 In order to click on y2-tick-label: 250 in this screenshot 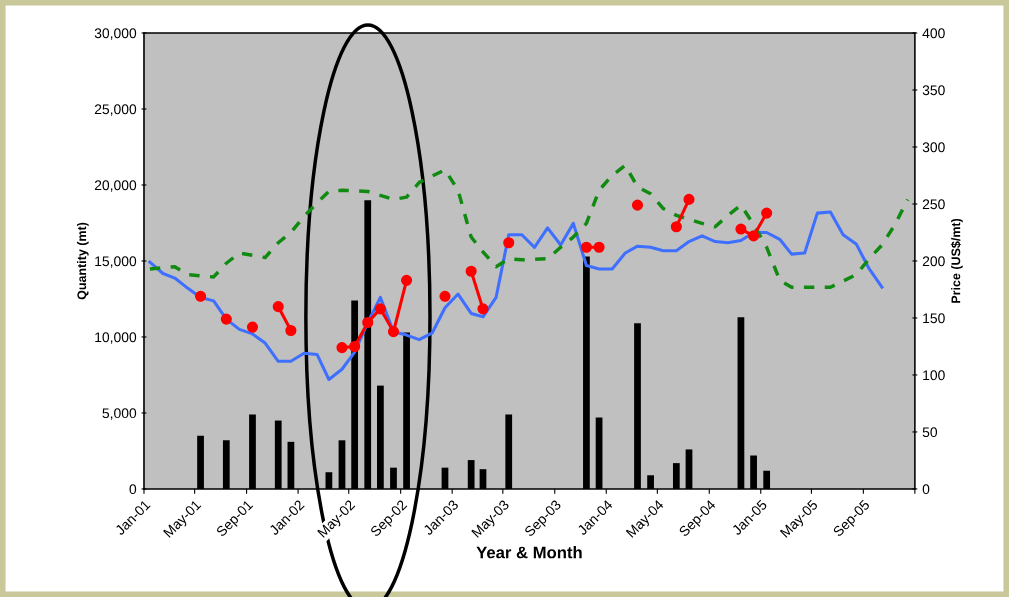, I will do `click(933, 204)`.